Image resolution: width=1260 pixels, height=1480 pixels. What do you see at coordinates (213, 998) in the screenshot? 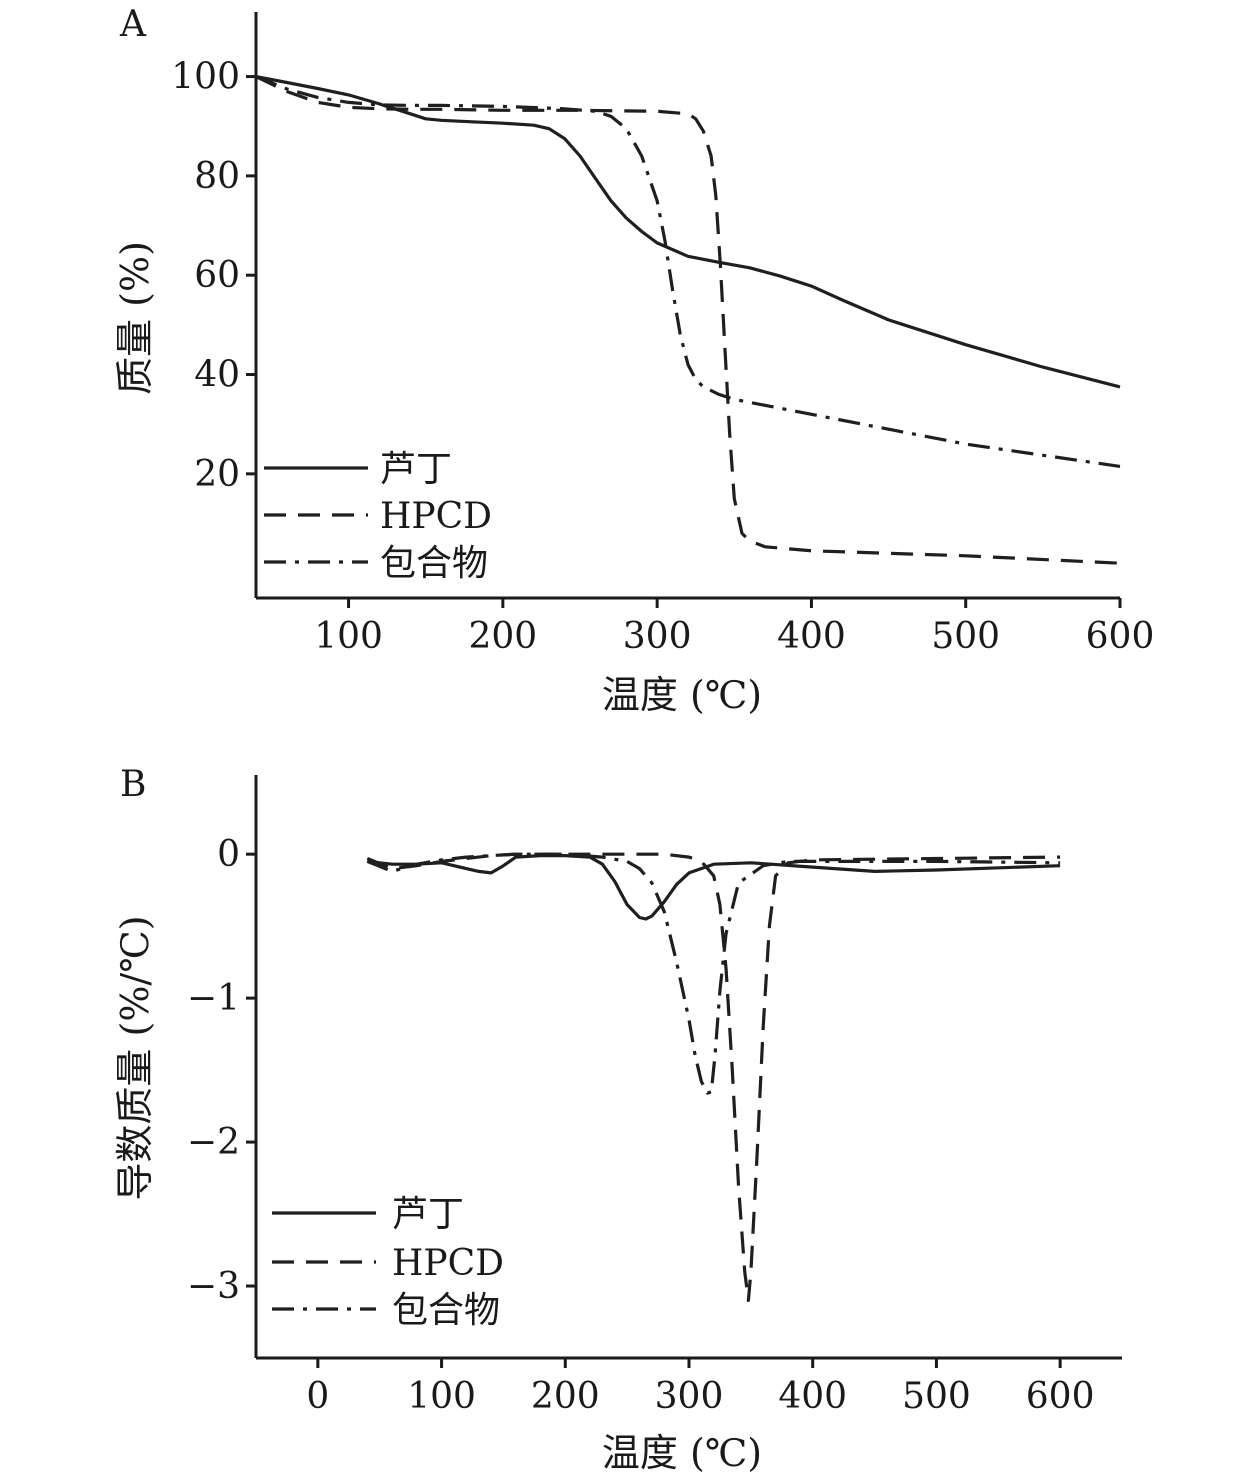
I see `panel-b-y-tick-label: −1` at bounding box center [213, 998].